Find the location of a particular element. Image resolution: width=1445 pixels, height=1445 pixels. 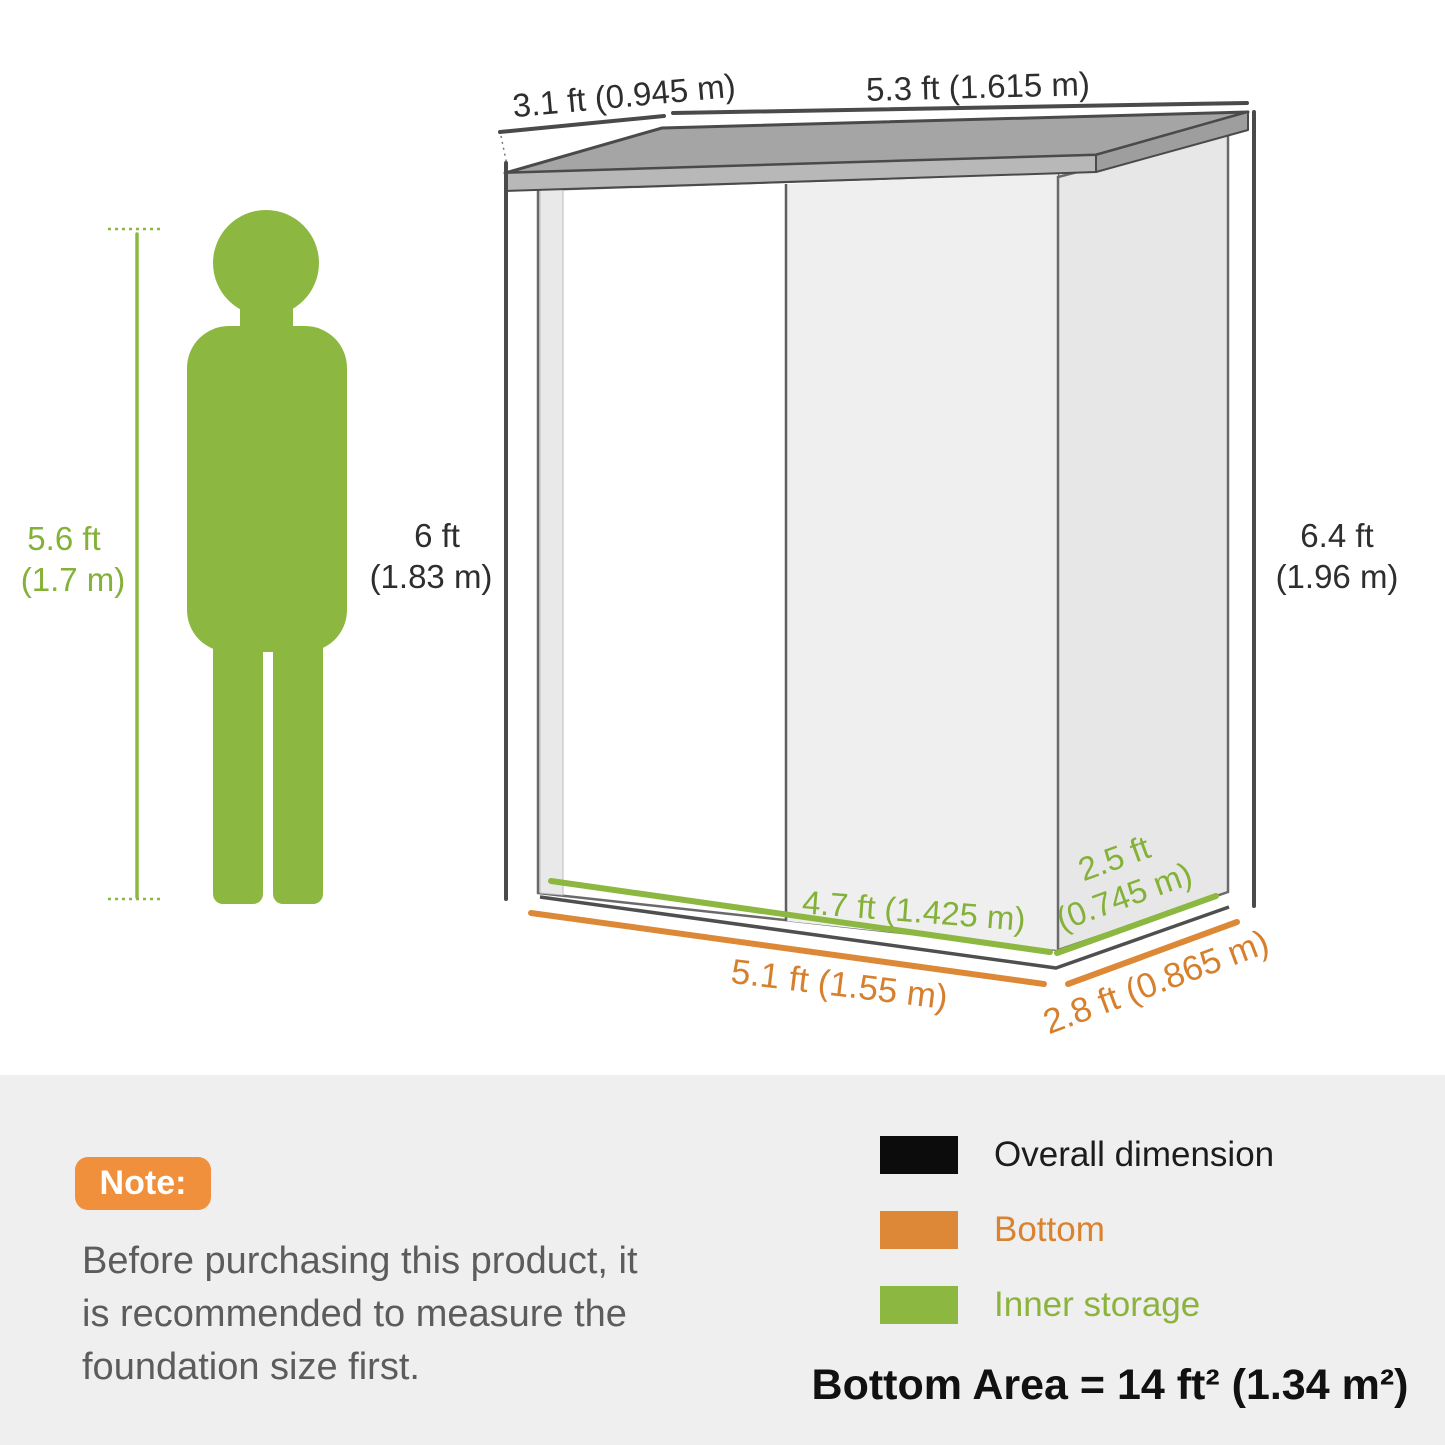

shed-side-face is located at coordinates (1143, 541).